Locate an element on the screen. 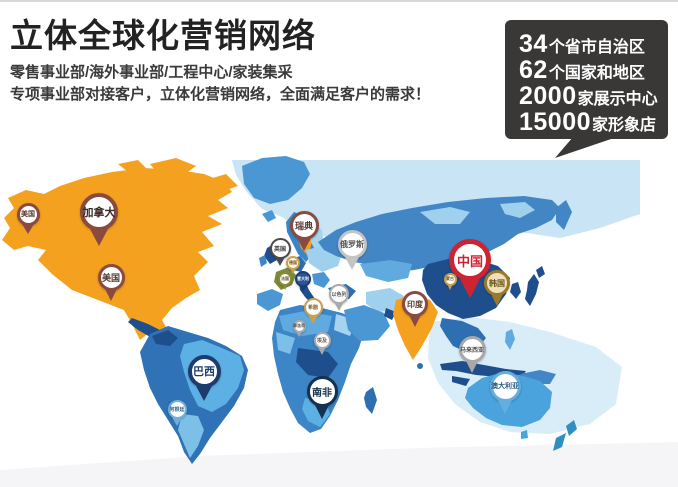 This screenshot has width=678, height=487. map-pin-中国: 中国 is located at coordinates (470, 268).